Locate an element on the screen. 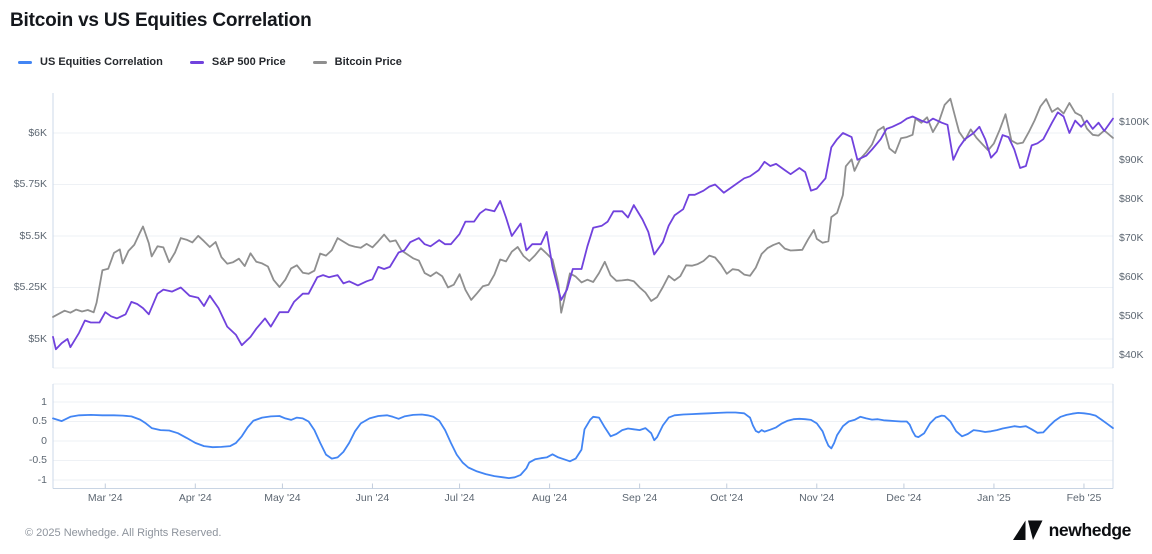  legend-item-us-equities-correlation: US Equities Correlation is located at coordinates (90, 62).